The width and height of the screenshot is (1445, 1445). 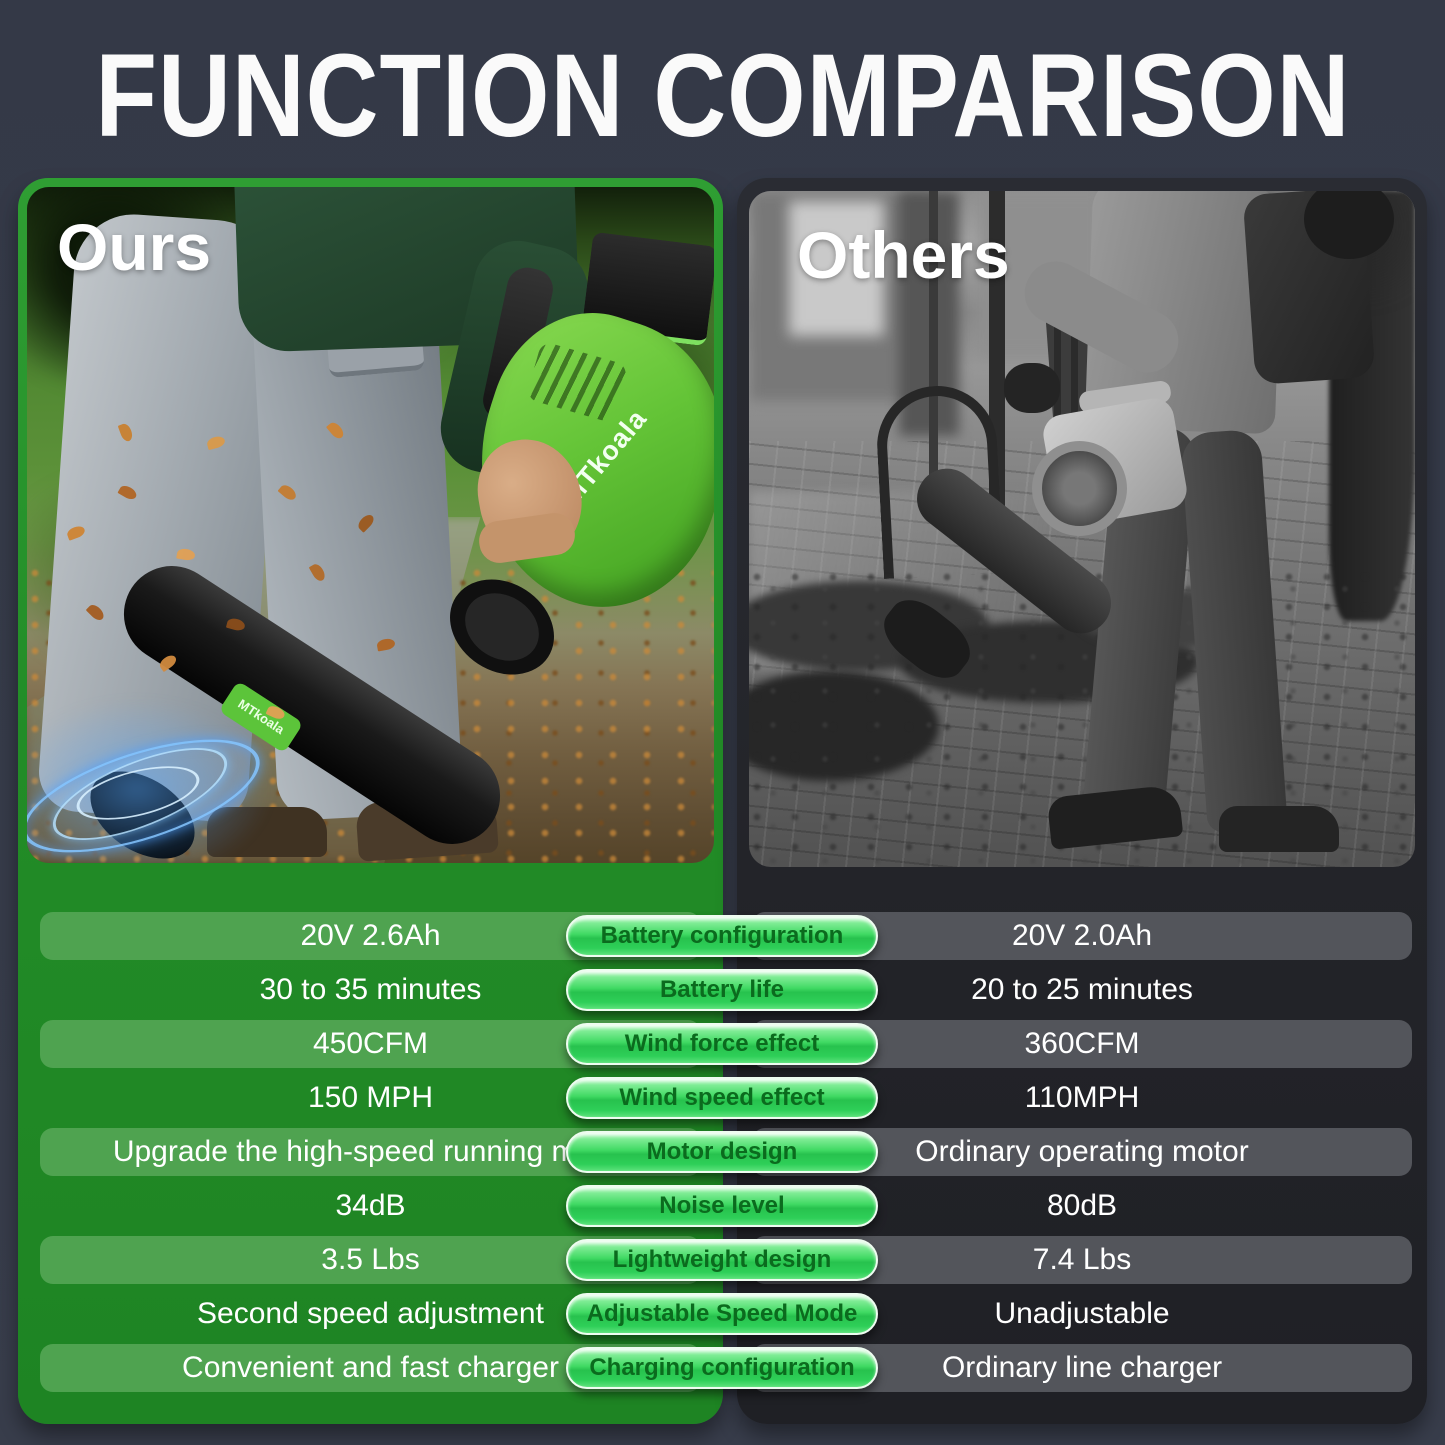 I want to click on ours-value: Second speed adjustment, so click(x=370, y=1313).